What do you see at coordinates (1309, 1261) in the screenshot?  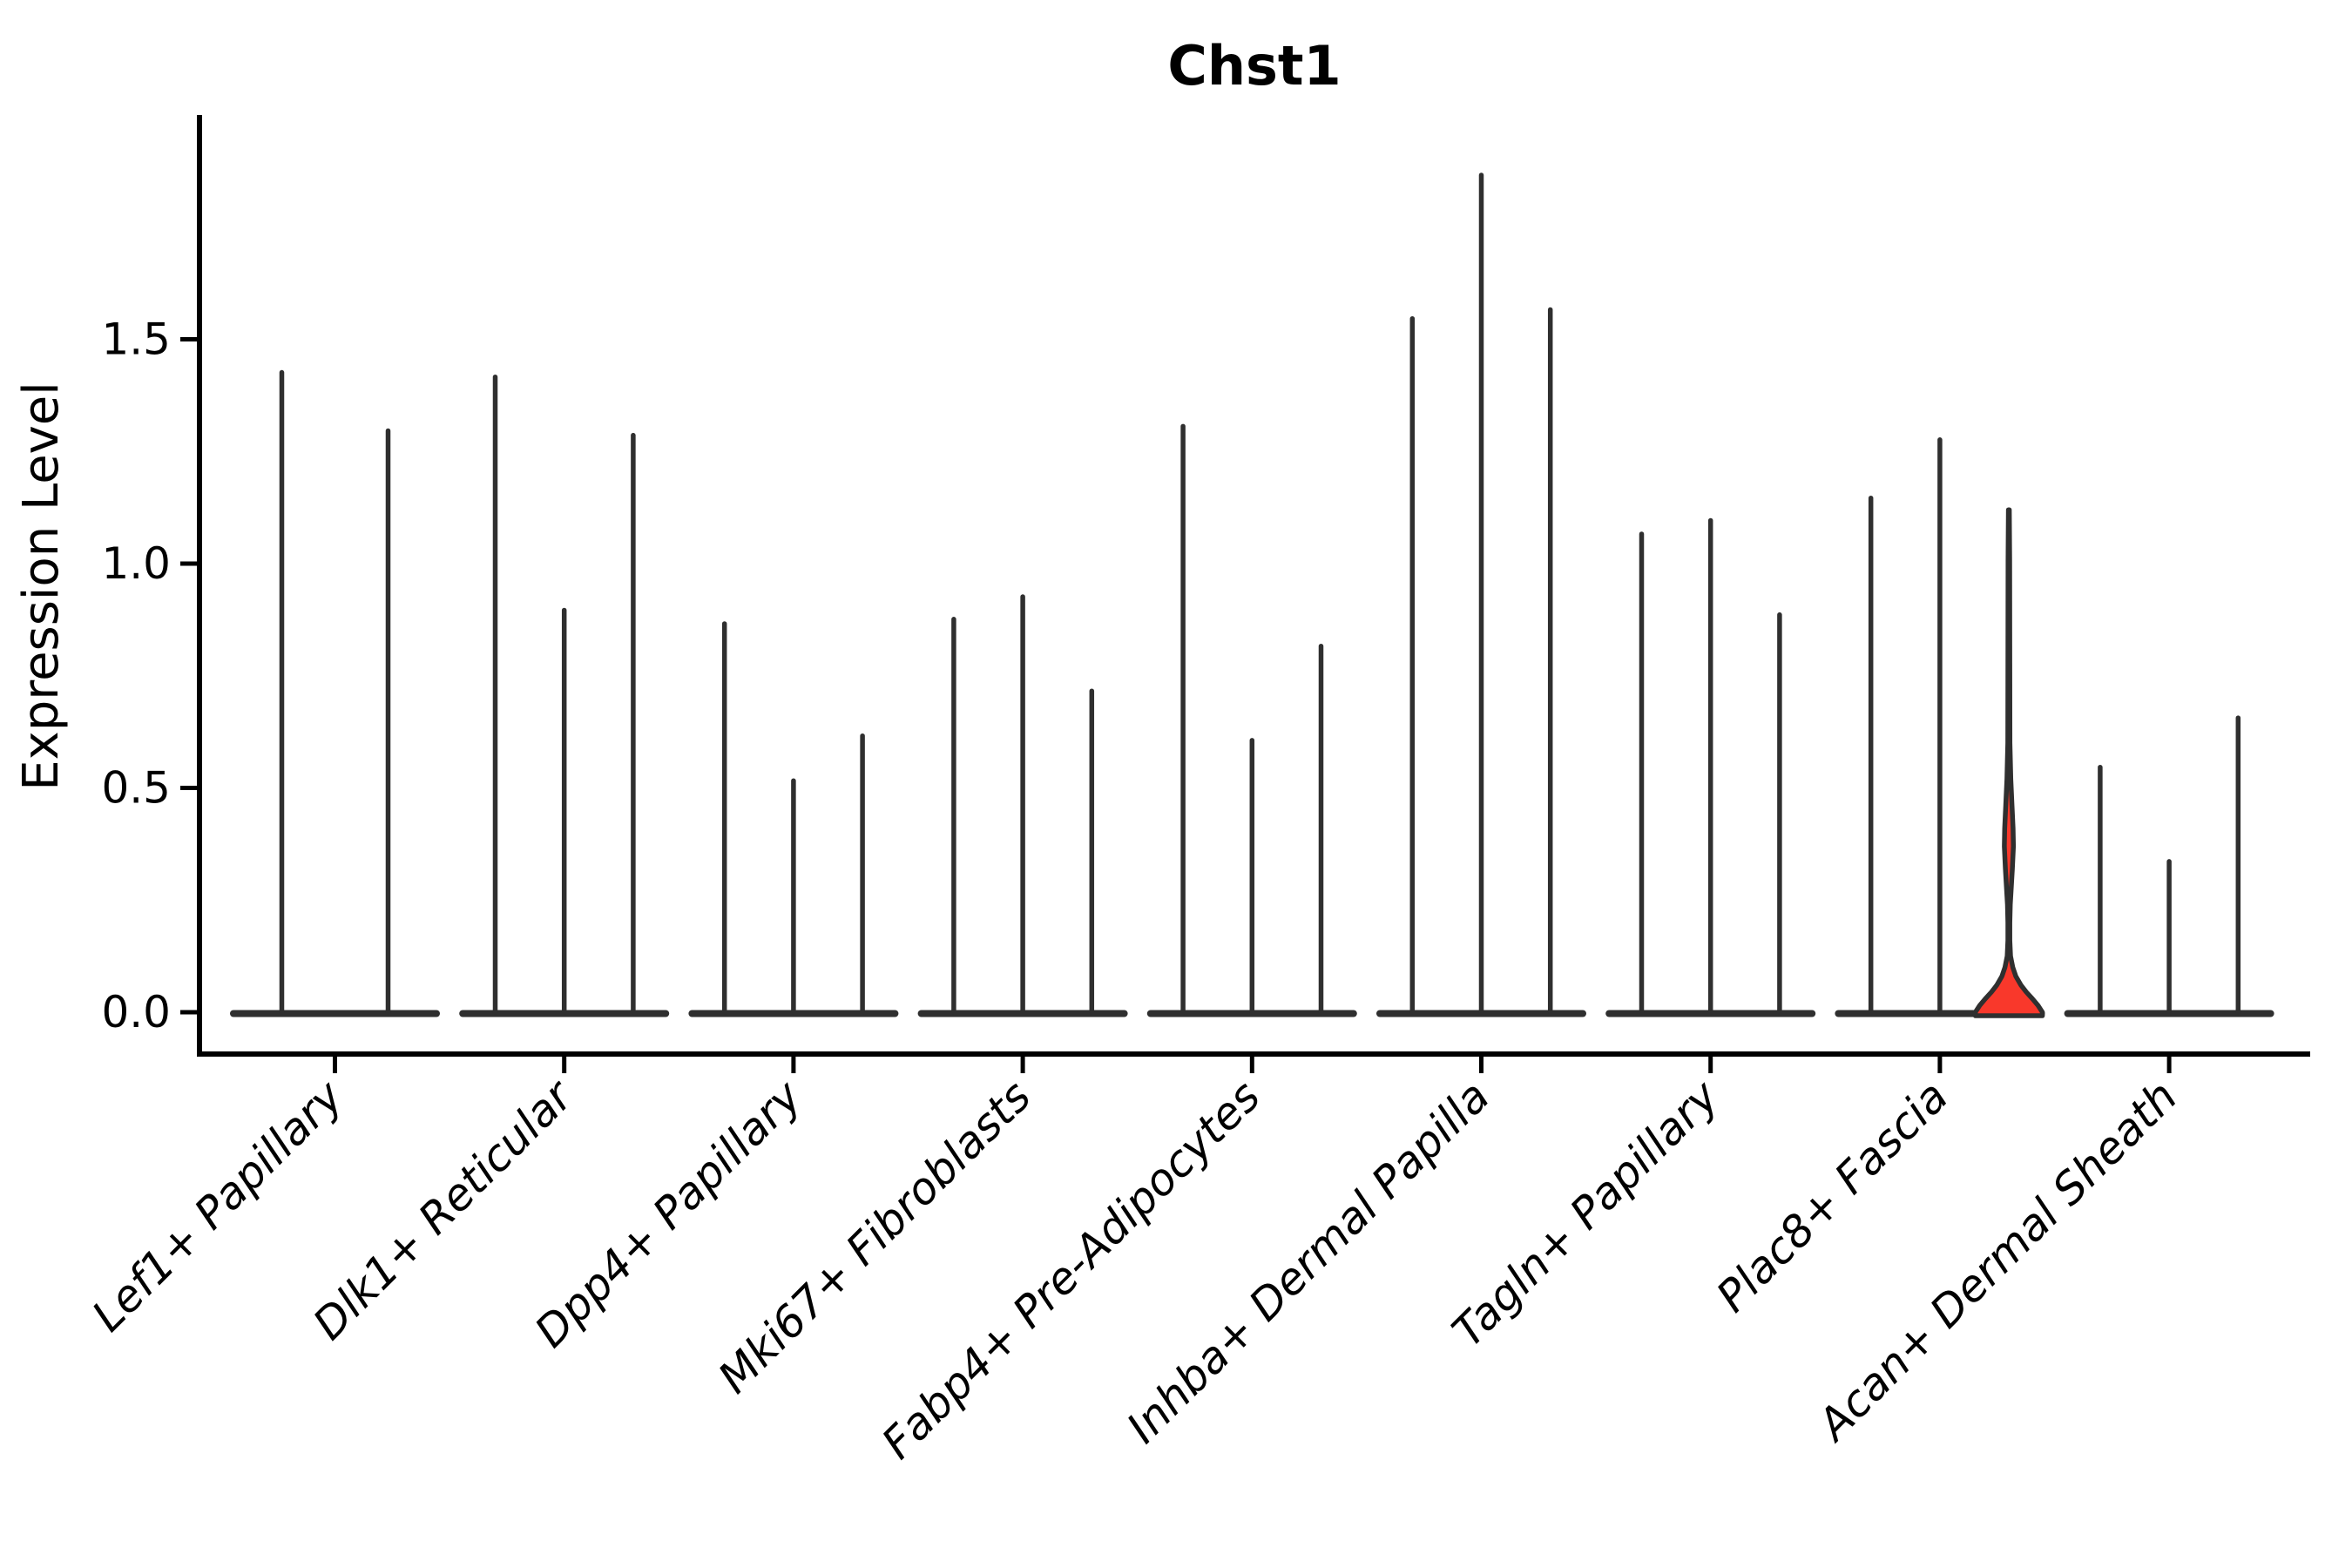 I see `x-tick-label: Inhba+ Dermal Papilla` at bounding box center [1309, 1261].